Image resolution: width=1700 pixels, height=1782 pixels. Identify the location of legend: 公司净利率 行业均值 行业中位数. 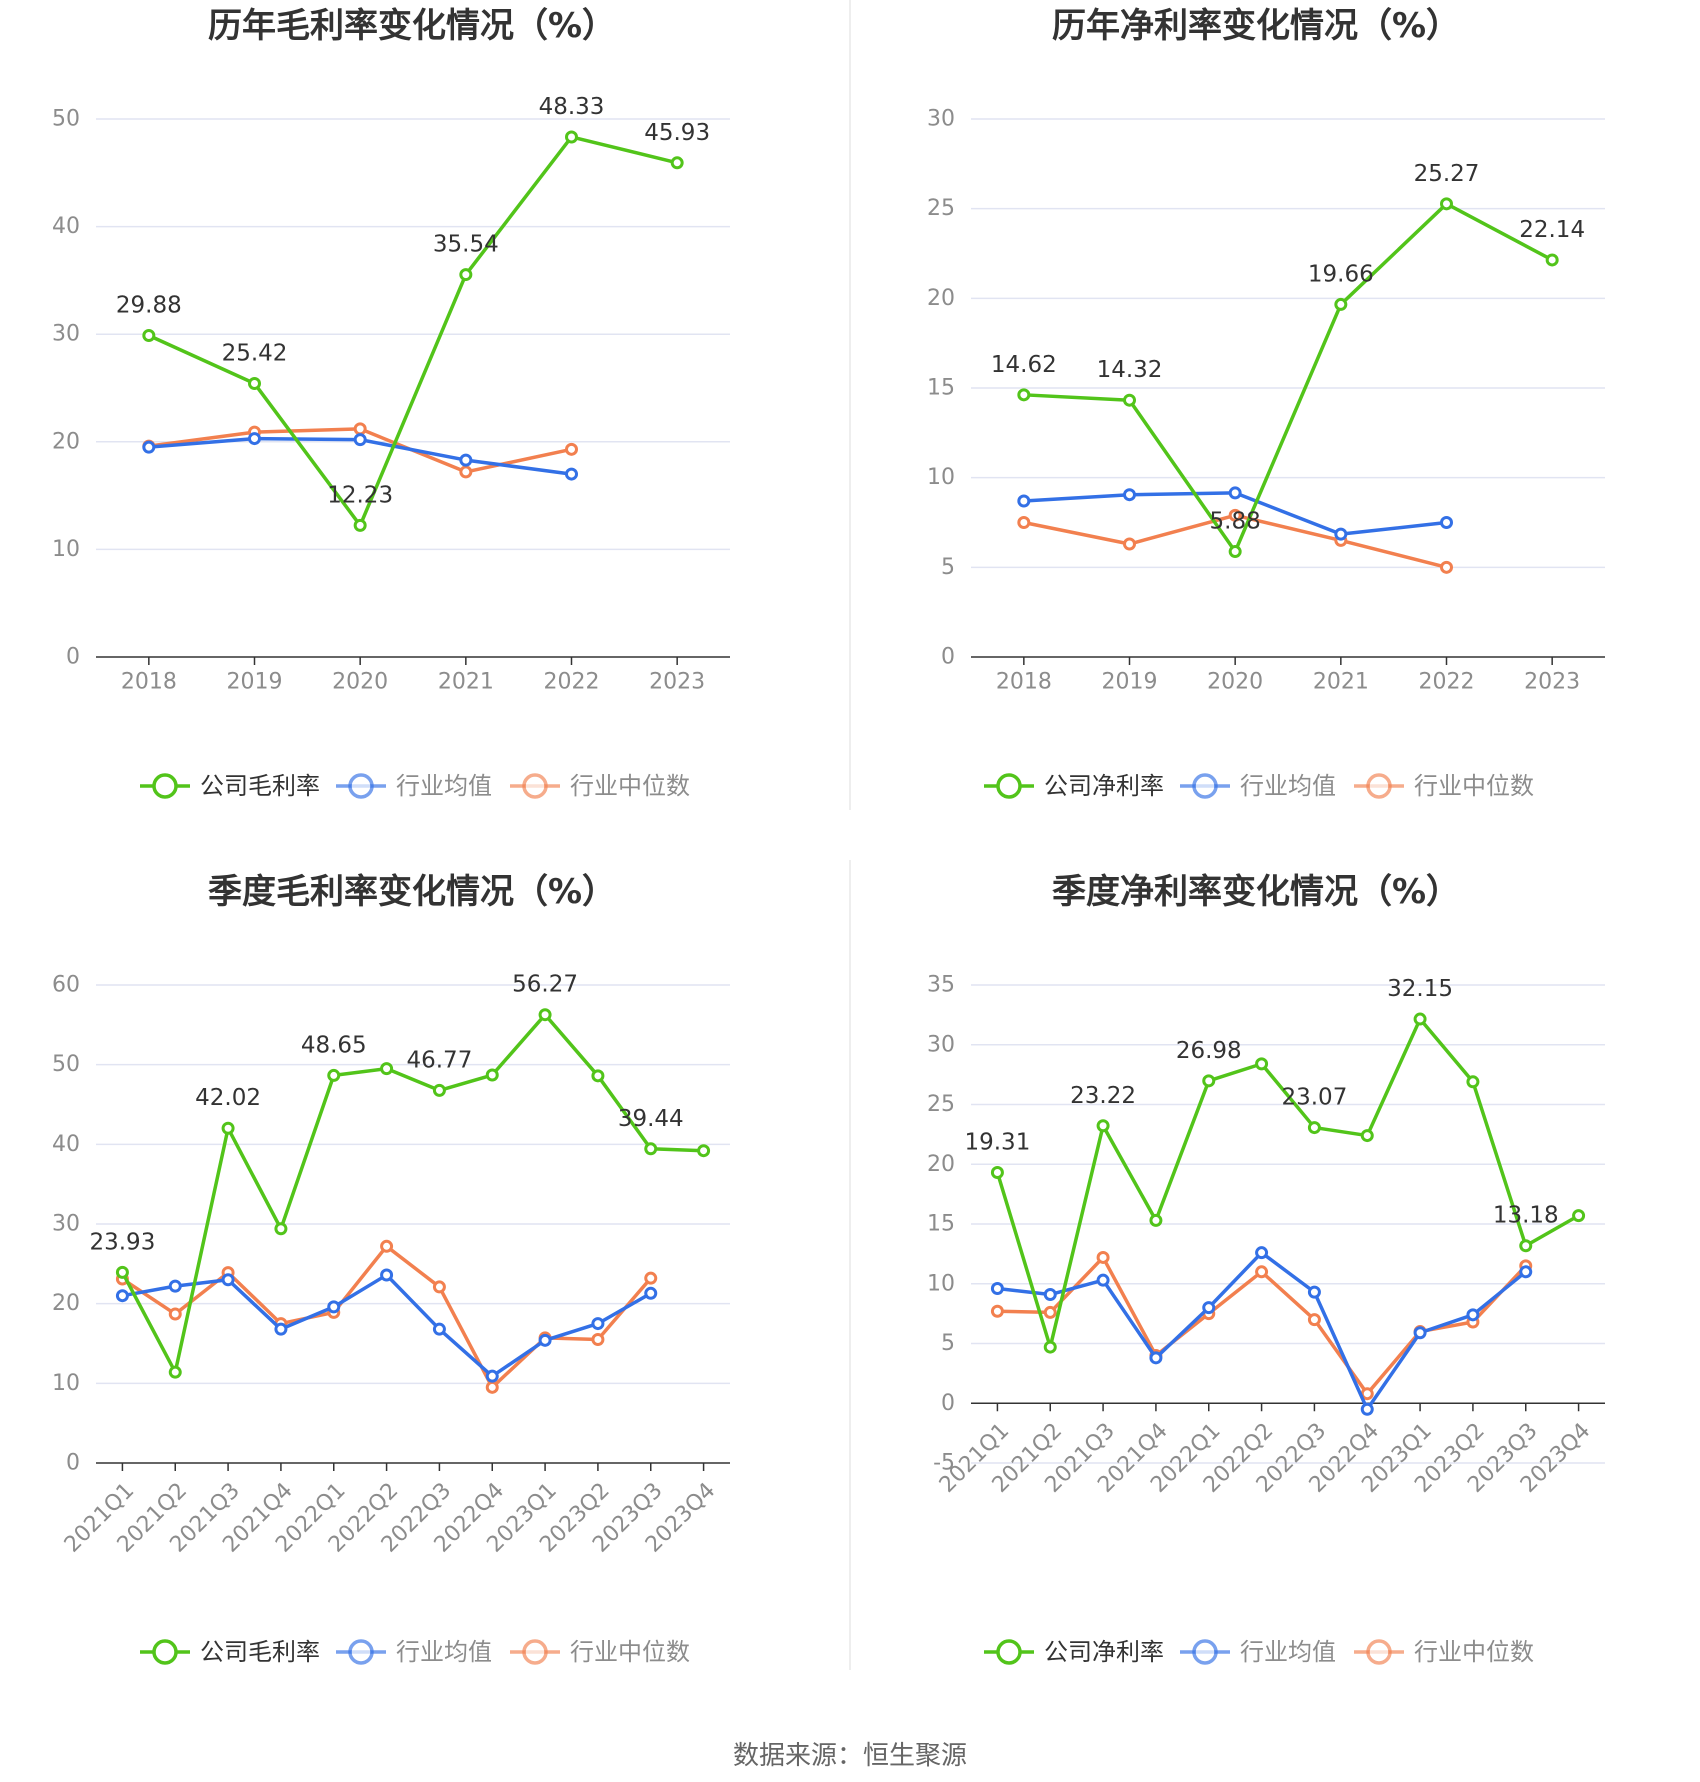
(1259, 1652).